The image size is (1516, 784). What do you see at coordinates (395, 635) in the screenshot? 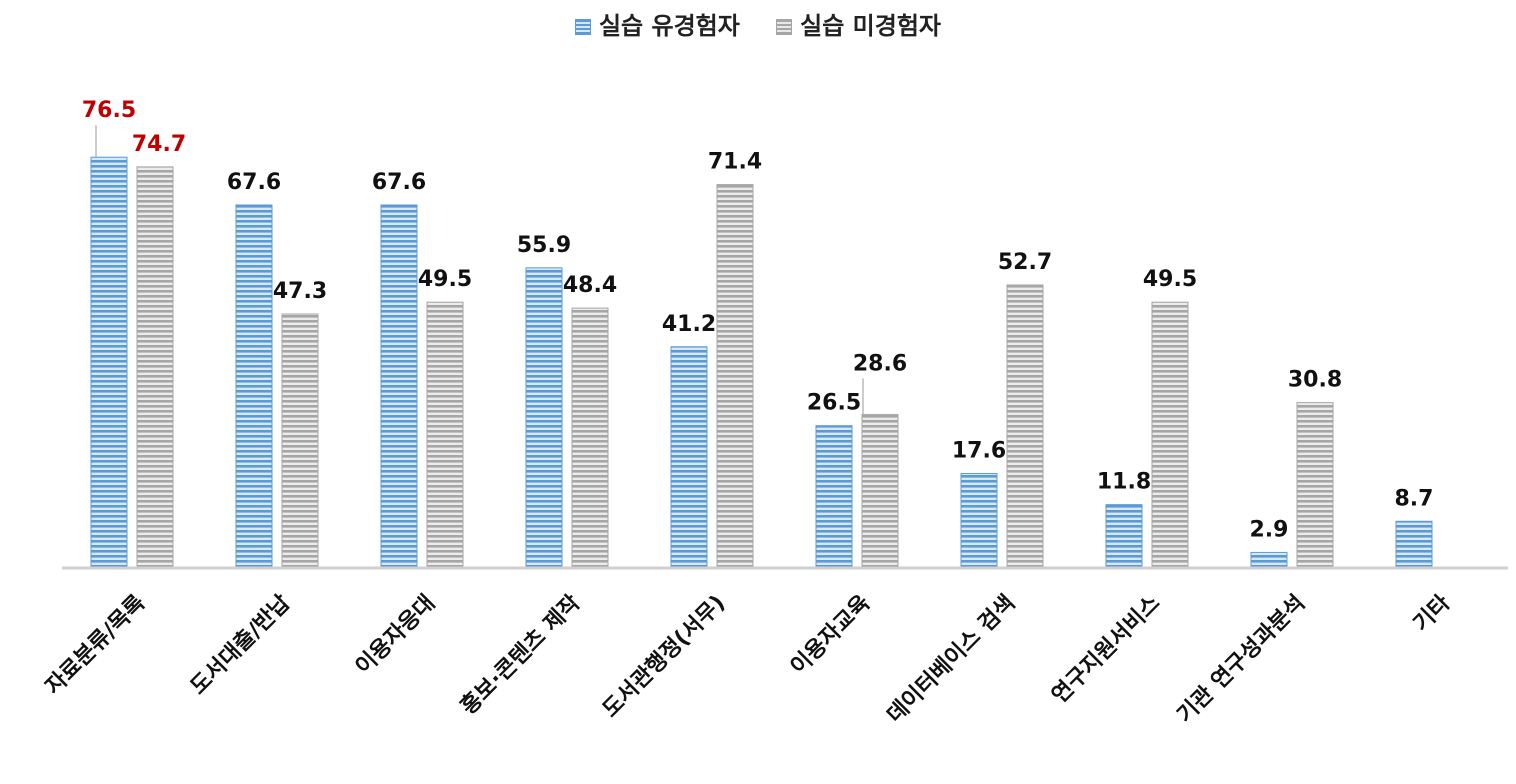
I see `category-label-2: 이용자응대` at bounding box center [395, 635].